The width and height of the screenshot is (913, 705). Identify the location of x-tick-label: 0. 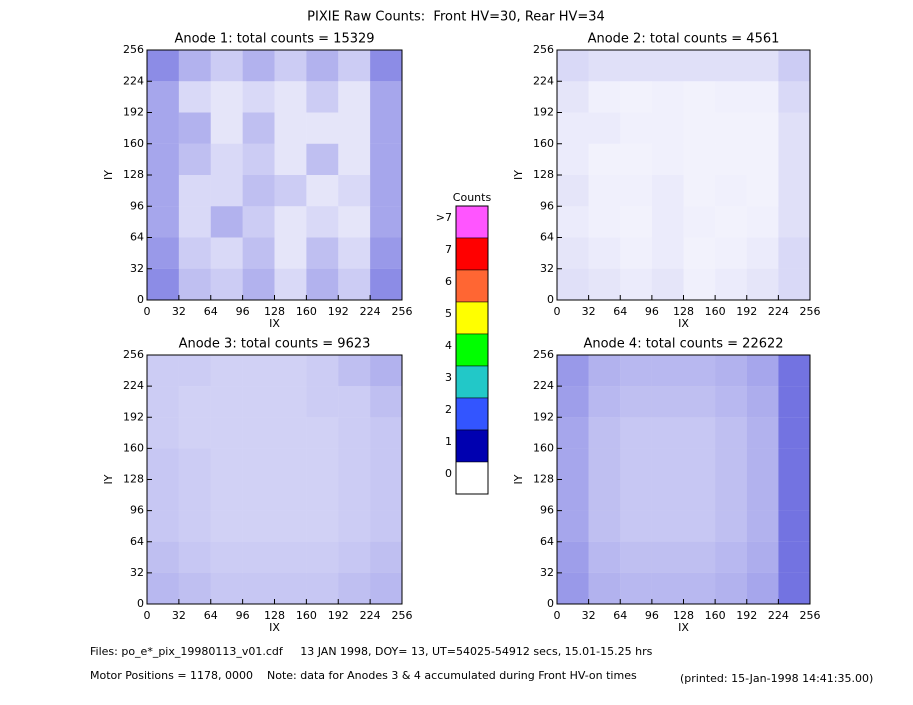
(557, 311).